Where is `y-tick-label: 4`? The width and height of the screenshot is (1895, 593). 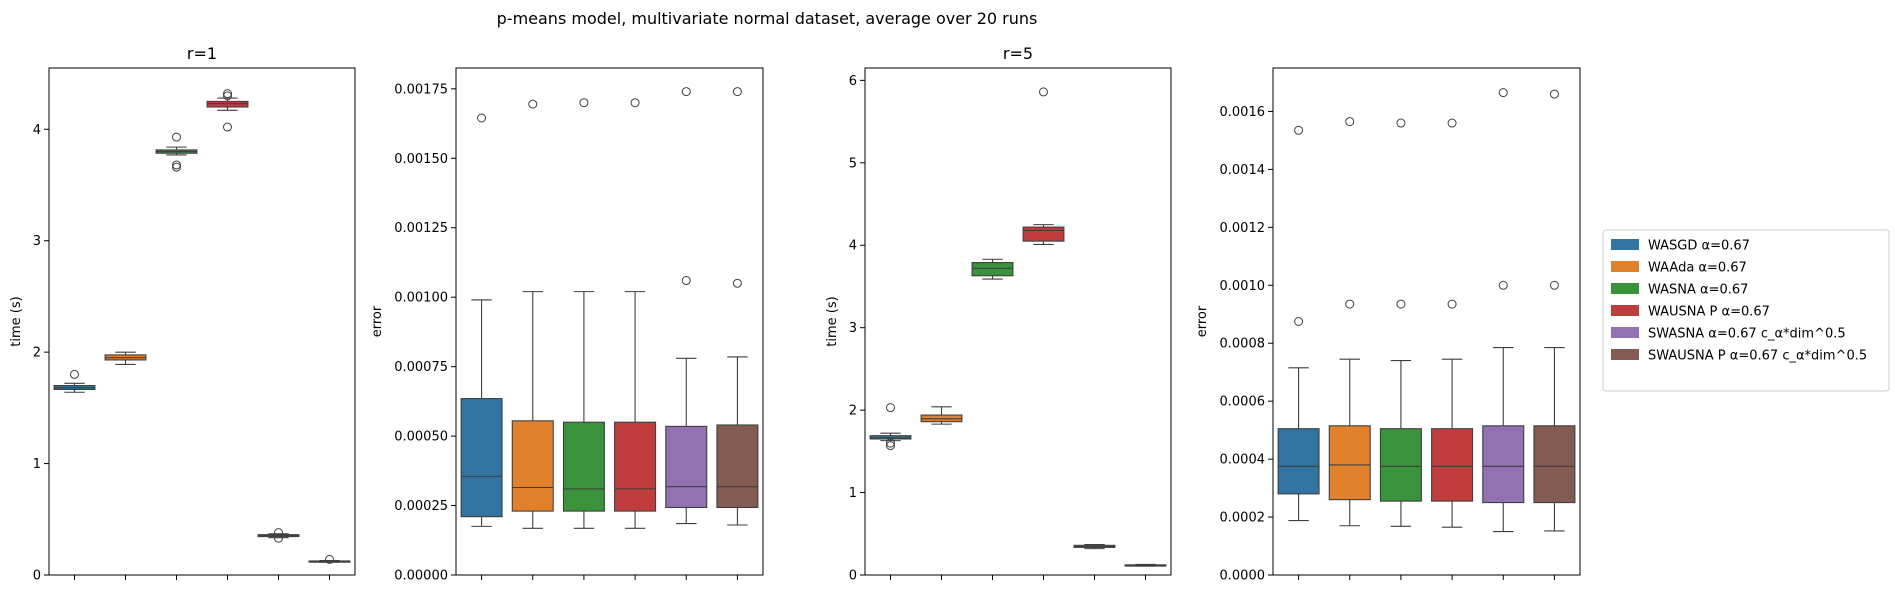
y-tick-label: 4 is located at coordinates (37, 130).